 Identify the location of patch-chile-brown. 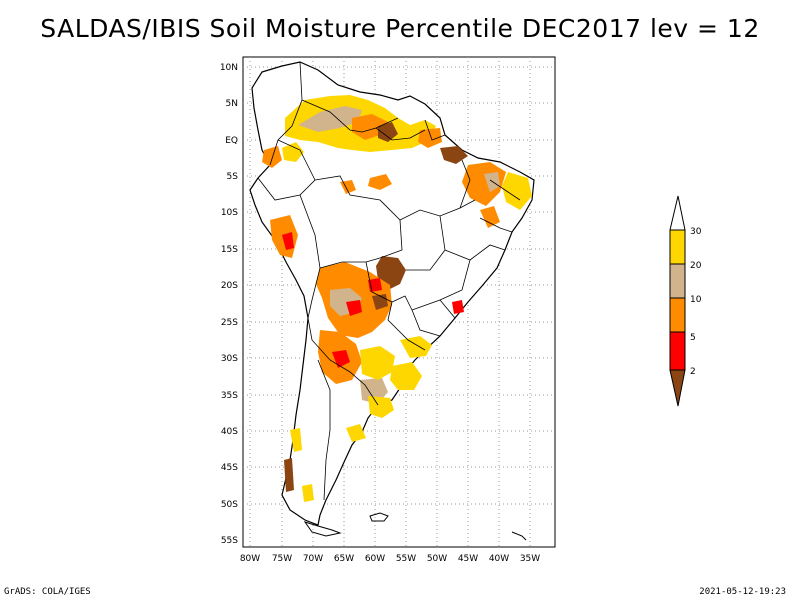
(289, 475).